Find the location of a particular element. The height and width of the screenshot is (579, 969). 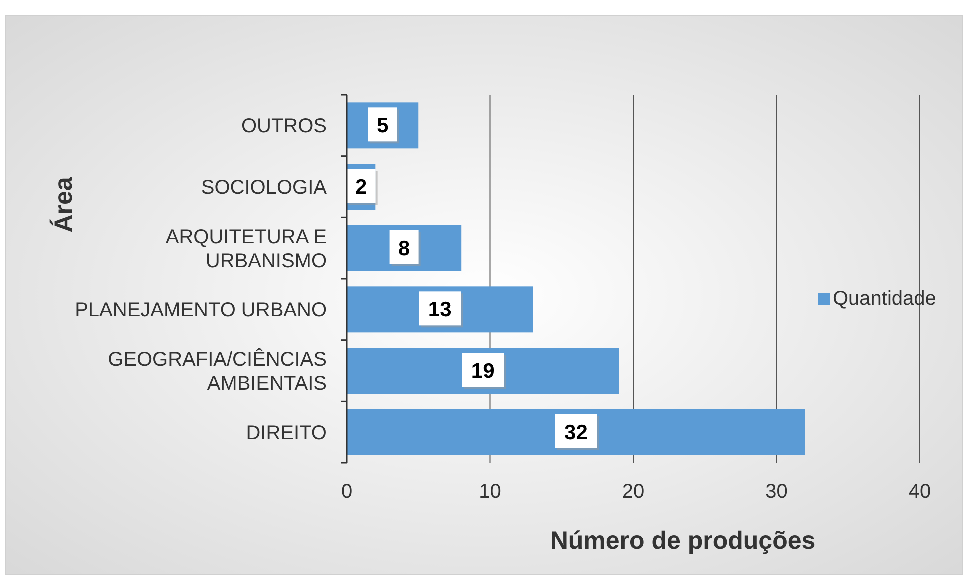

y-tick-label: SOCIOLOGIA is located at coordinates (264, 188).